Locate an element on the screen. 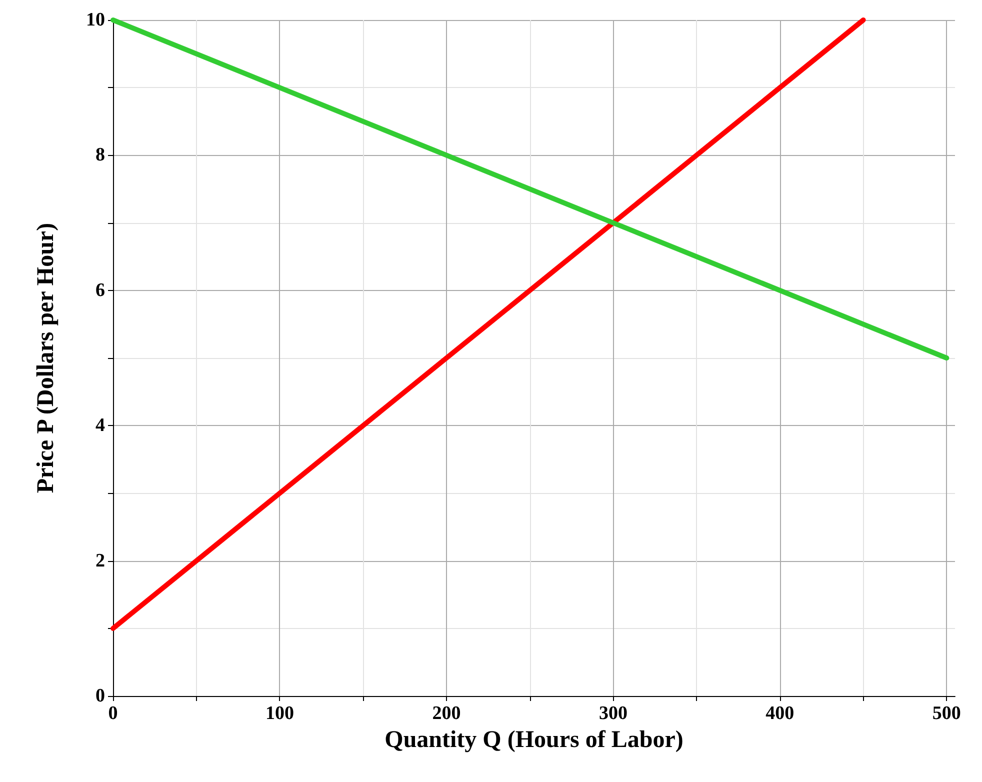 Image resolution: width=982 pixels, height=782 pixels. x-tick-label: 400 is located at coordinates (780, 713).